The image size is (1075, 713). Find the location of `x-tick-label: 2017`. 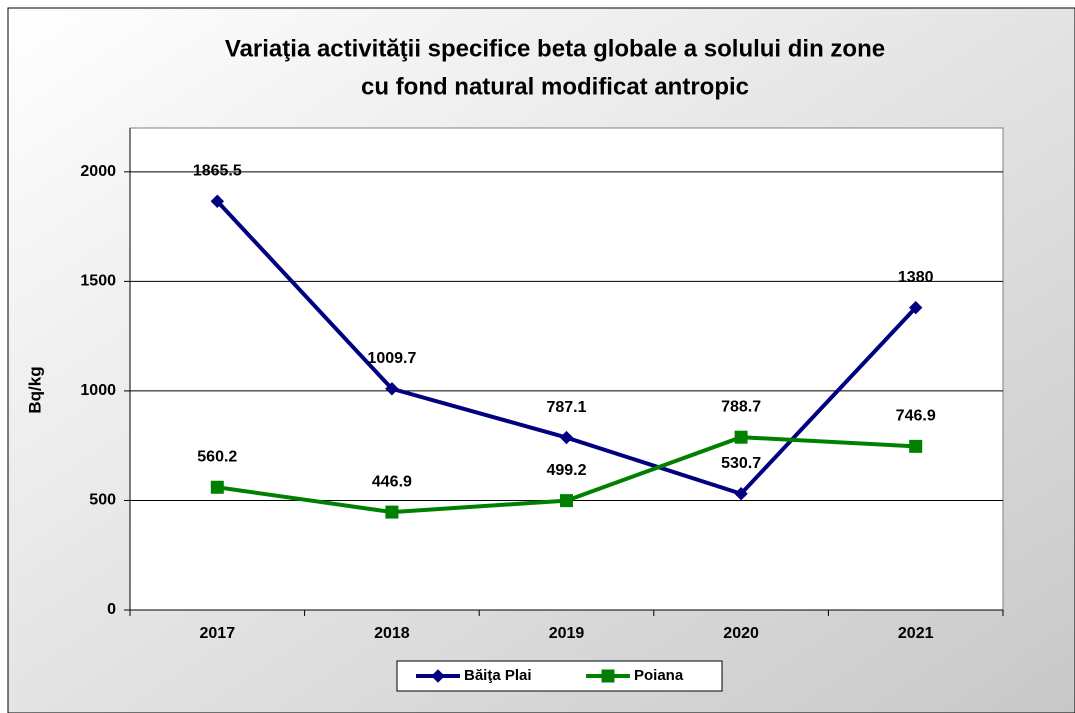

x-tick-label: 2017 is located at coordinates (218, 633).